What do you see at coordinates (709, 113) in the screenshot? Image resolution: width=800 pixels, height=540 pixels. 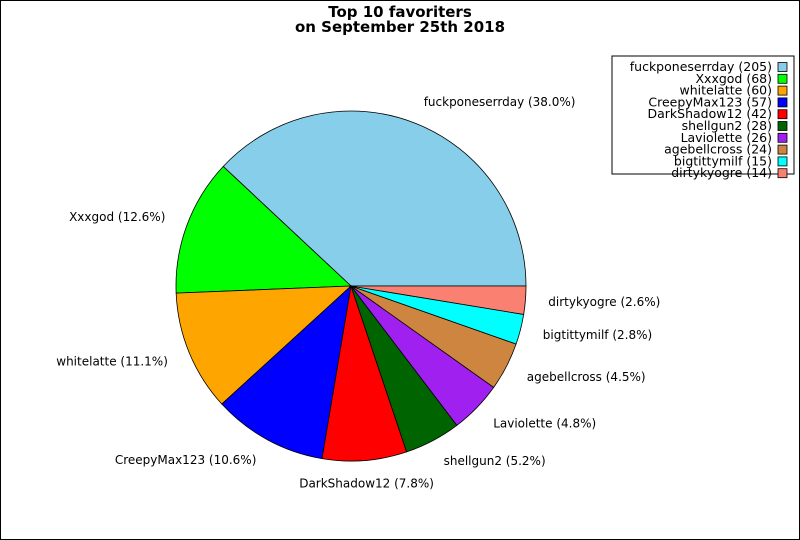 I see `legend-label-darkshadow12: DarkShadow12 (42)` at bounding box center [709, 113].